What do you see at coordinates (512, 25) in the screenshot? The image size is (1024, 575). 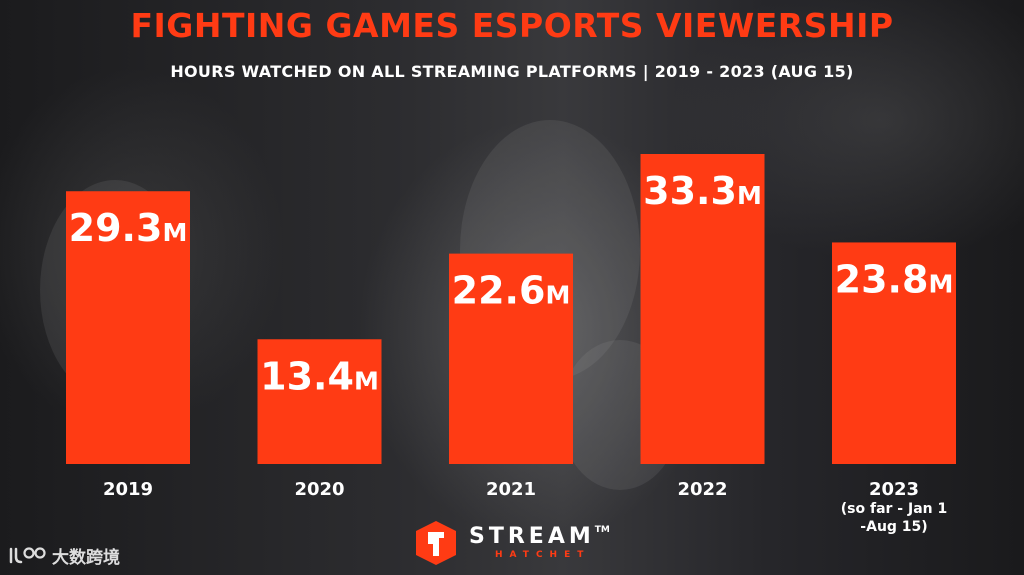 I see `chart-title: FIGHTING GAMES ESPORTS VIEWERSHIP` at bounding box center [512, 25].